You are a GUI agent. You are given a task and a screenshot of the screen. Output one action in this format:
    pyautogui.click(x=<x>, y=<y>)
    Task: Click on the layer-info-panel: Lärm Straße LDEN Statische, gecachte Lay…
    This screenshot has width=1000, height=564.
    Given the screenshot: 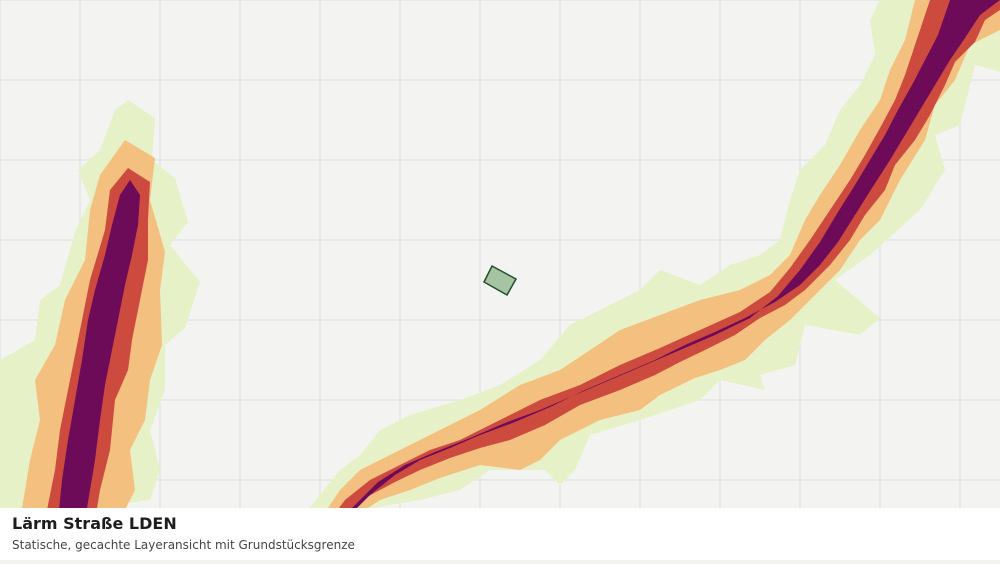 What is the action you would take?
    pyautogui.click(x=500, y=534)
    